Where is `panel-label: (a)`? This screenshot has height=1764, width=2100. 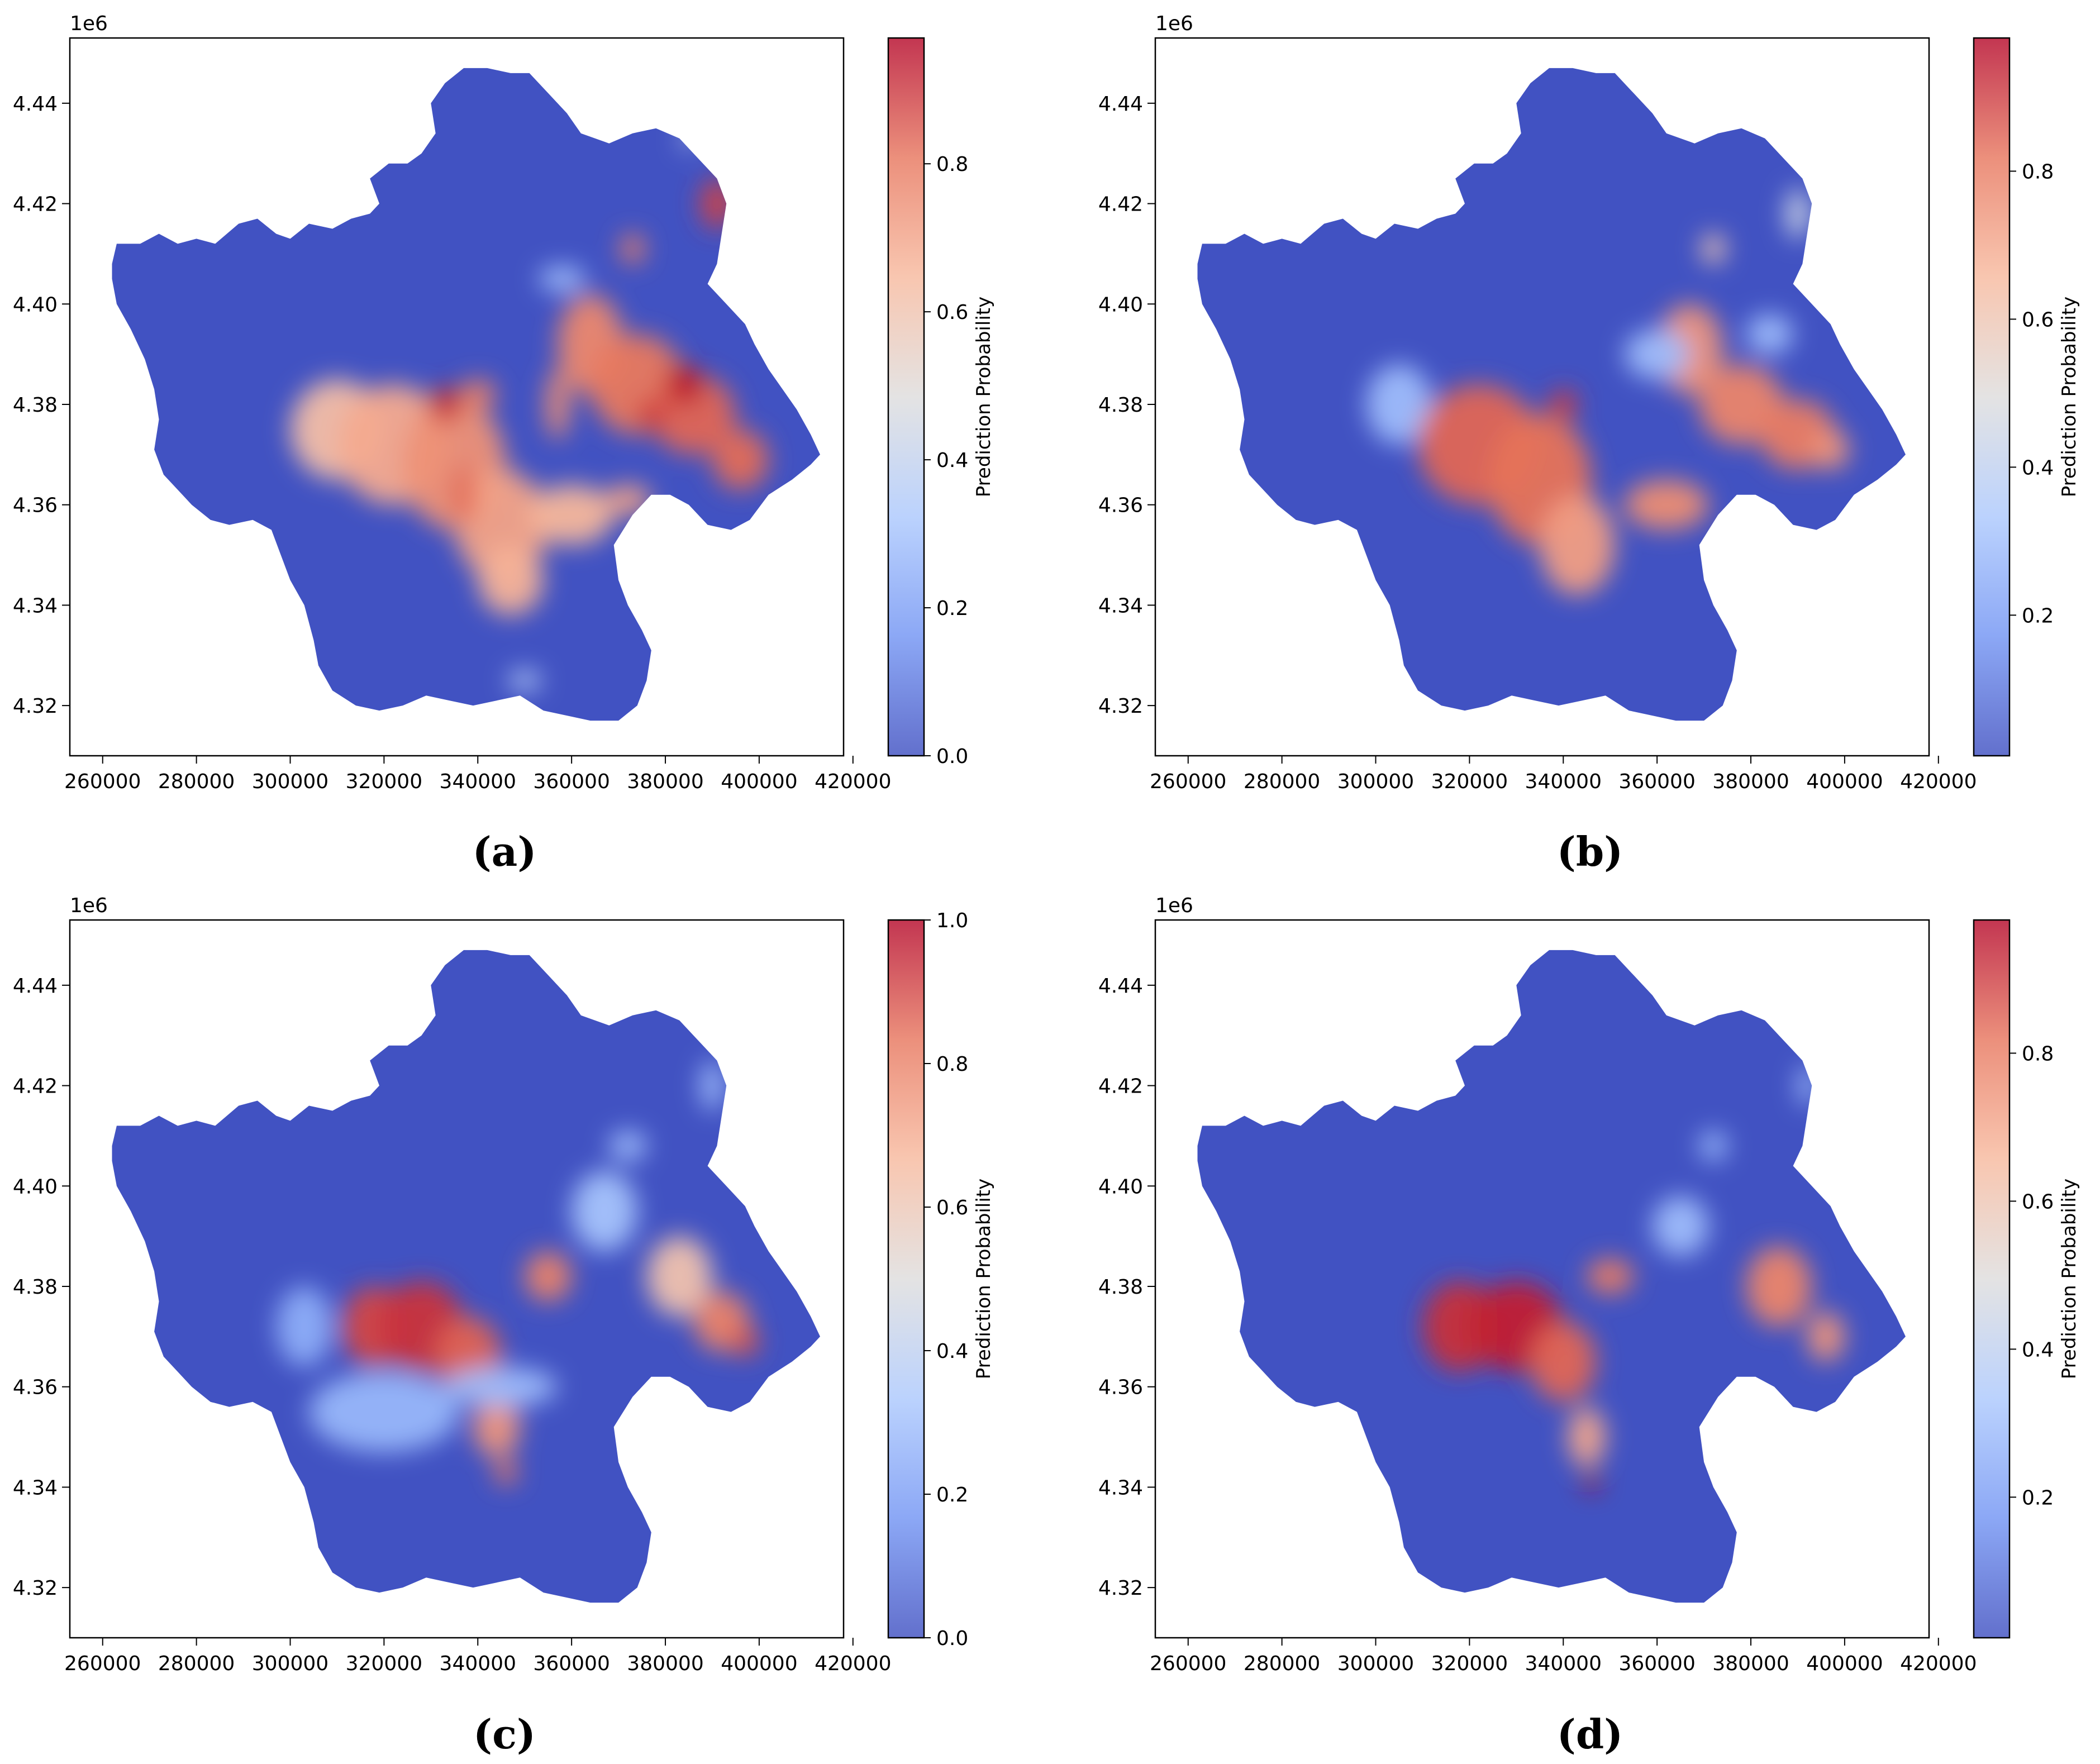
panel-label: (a) is located at coordinates (505, 851).